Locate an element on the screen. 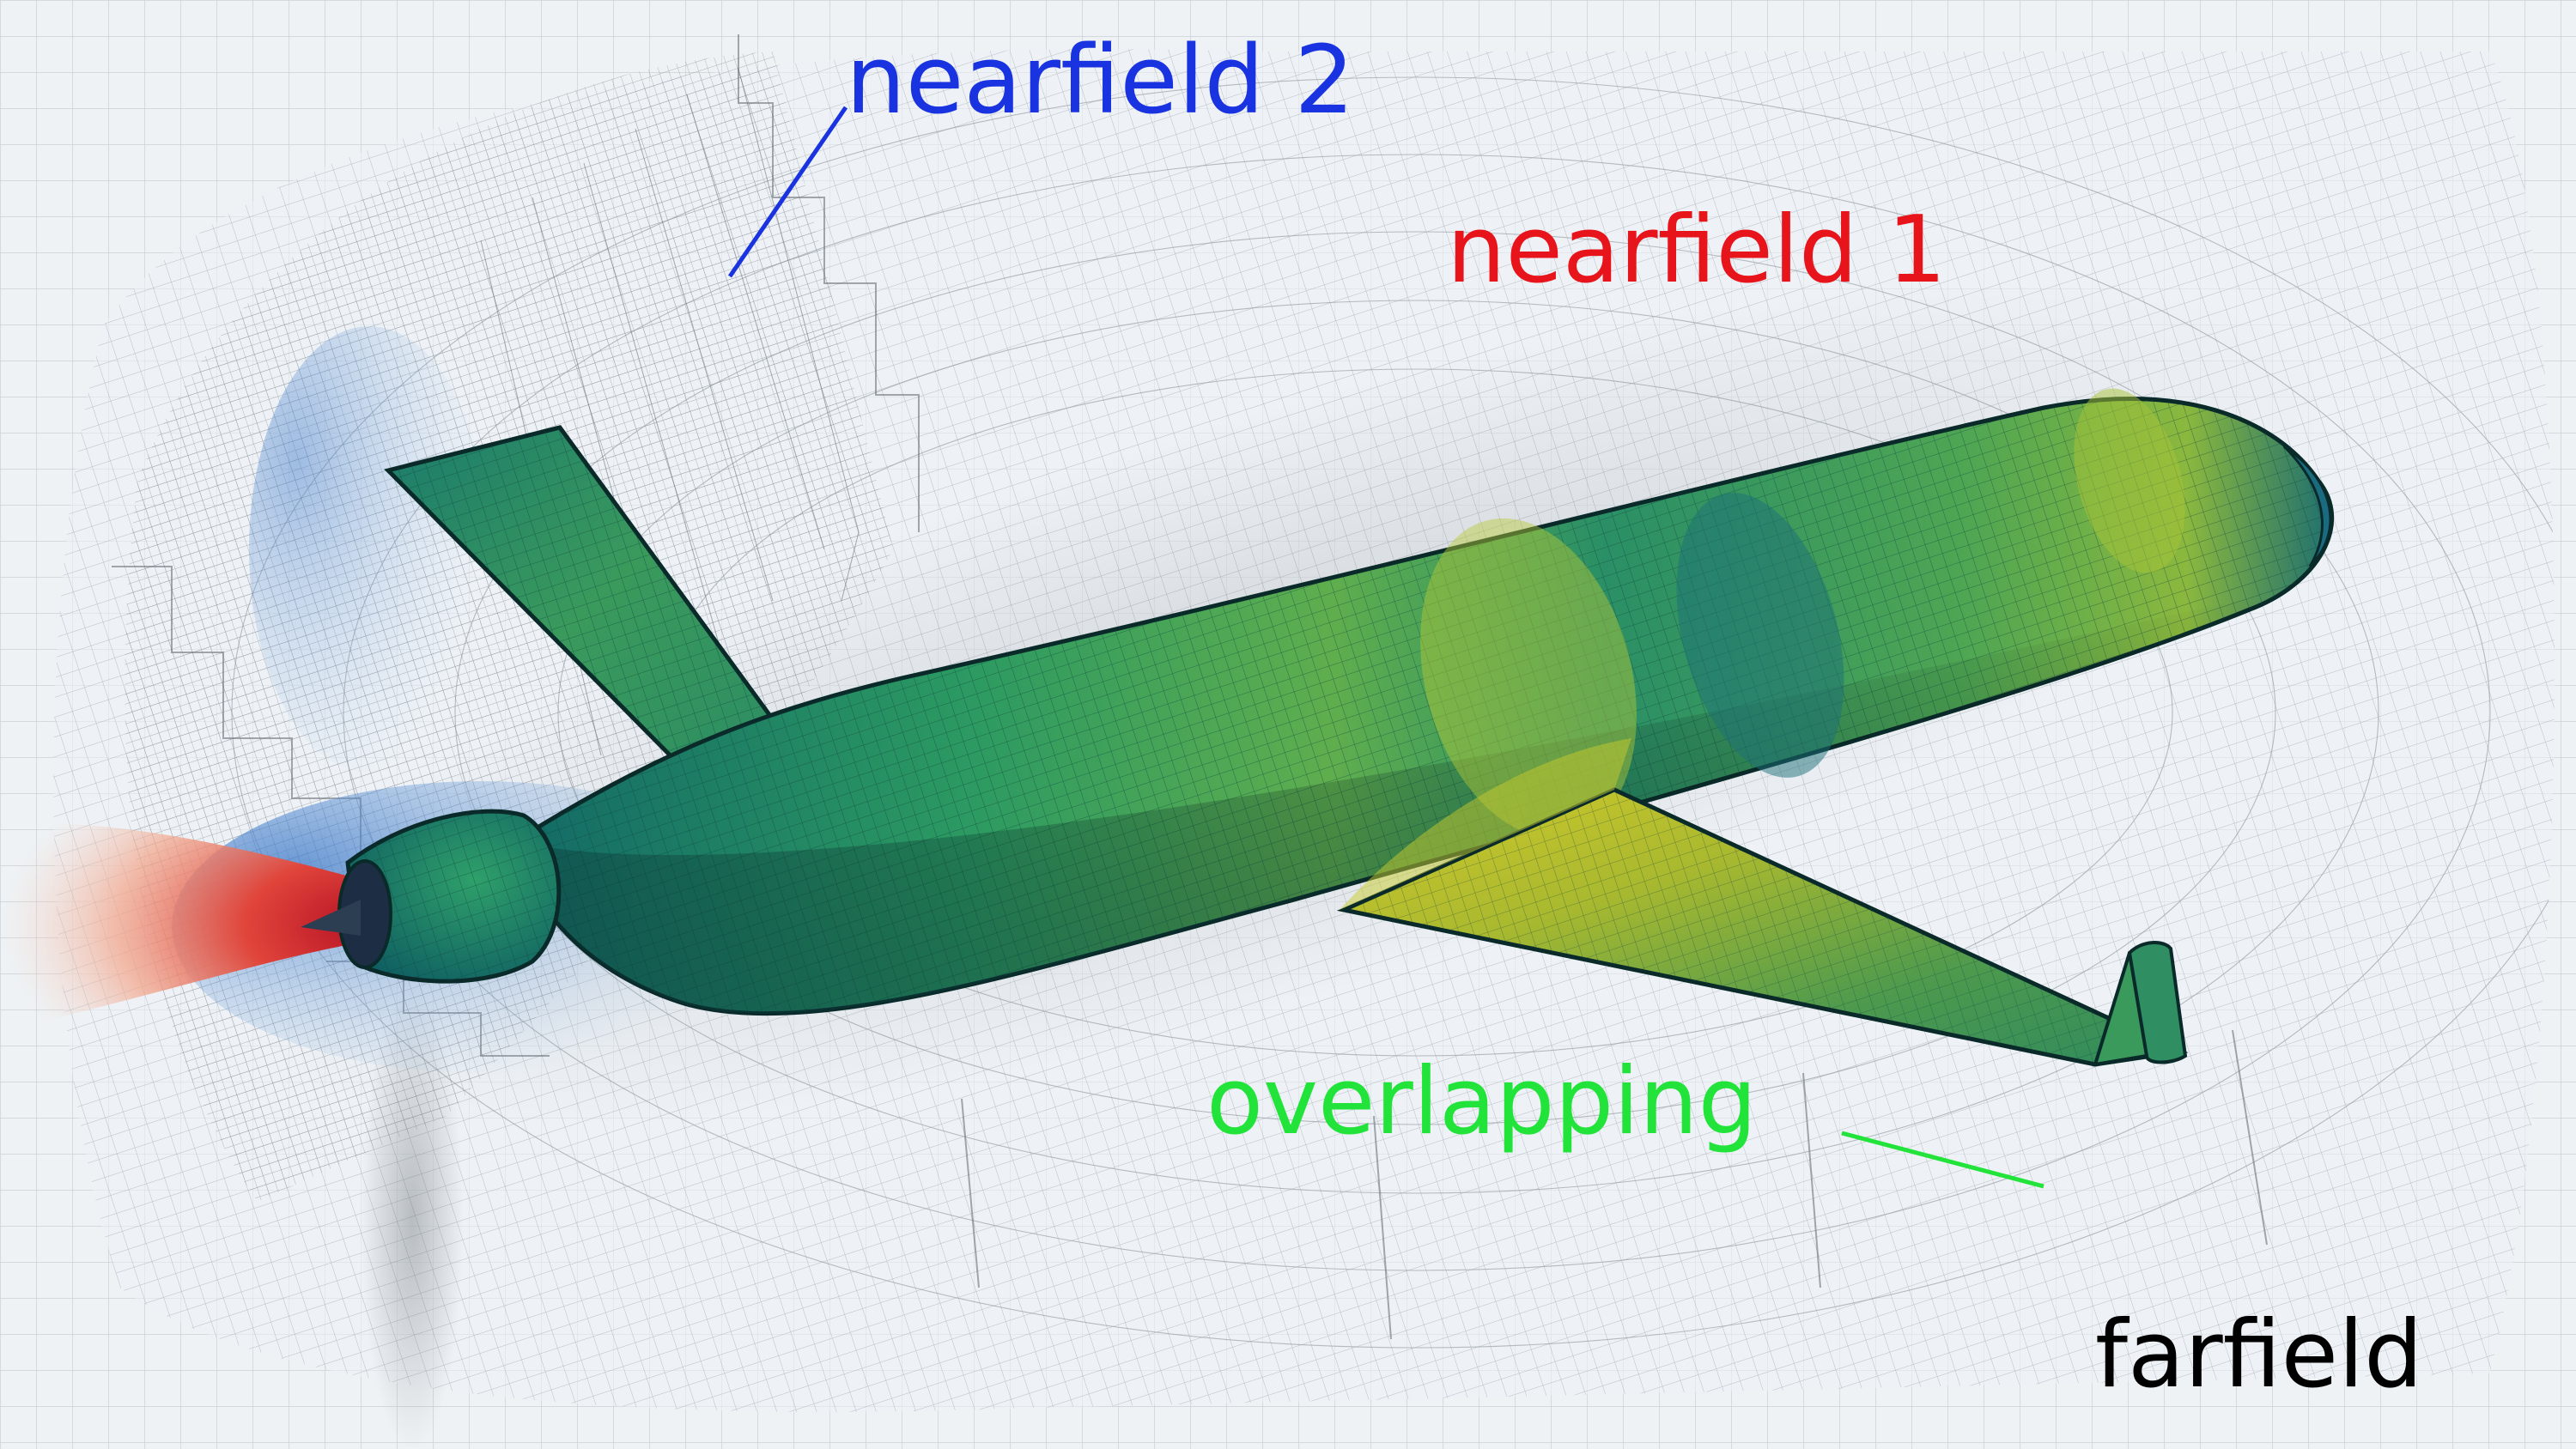 Image resolution: width=2576 pixels, height=1449 pixels. engine-nacelle is located at coordinates (431, 896).